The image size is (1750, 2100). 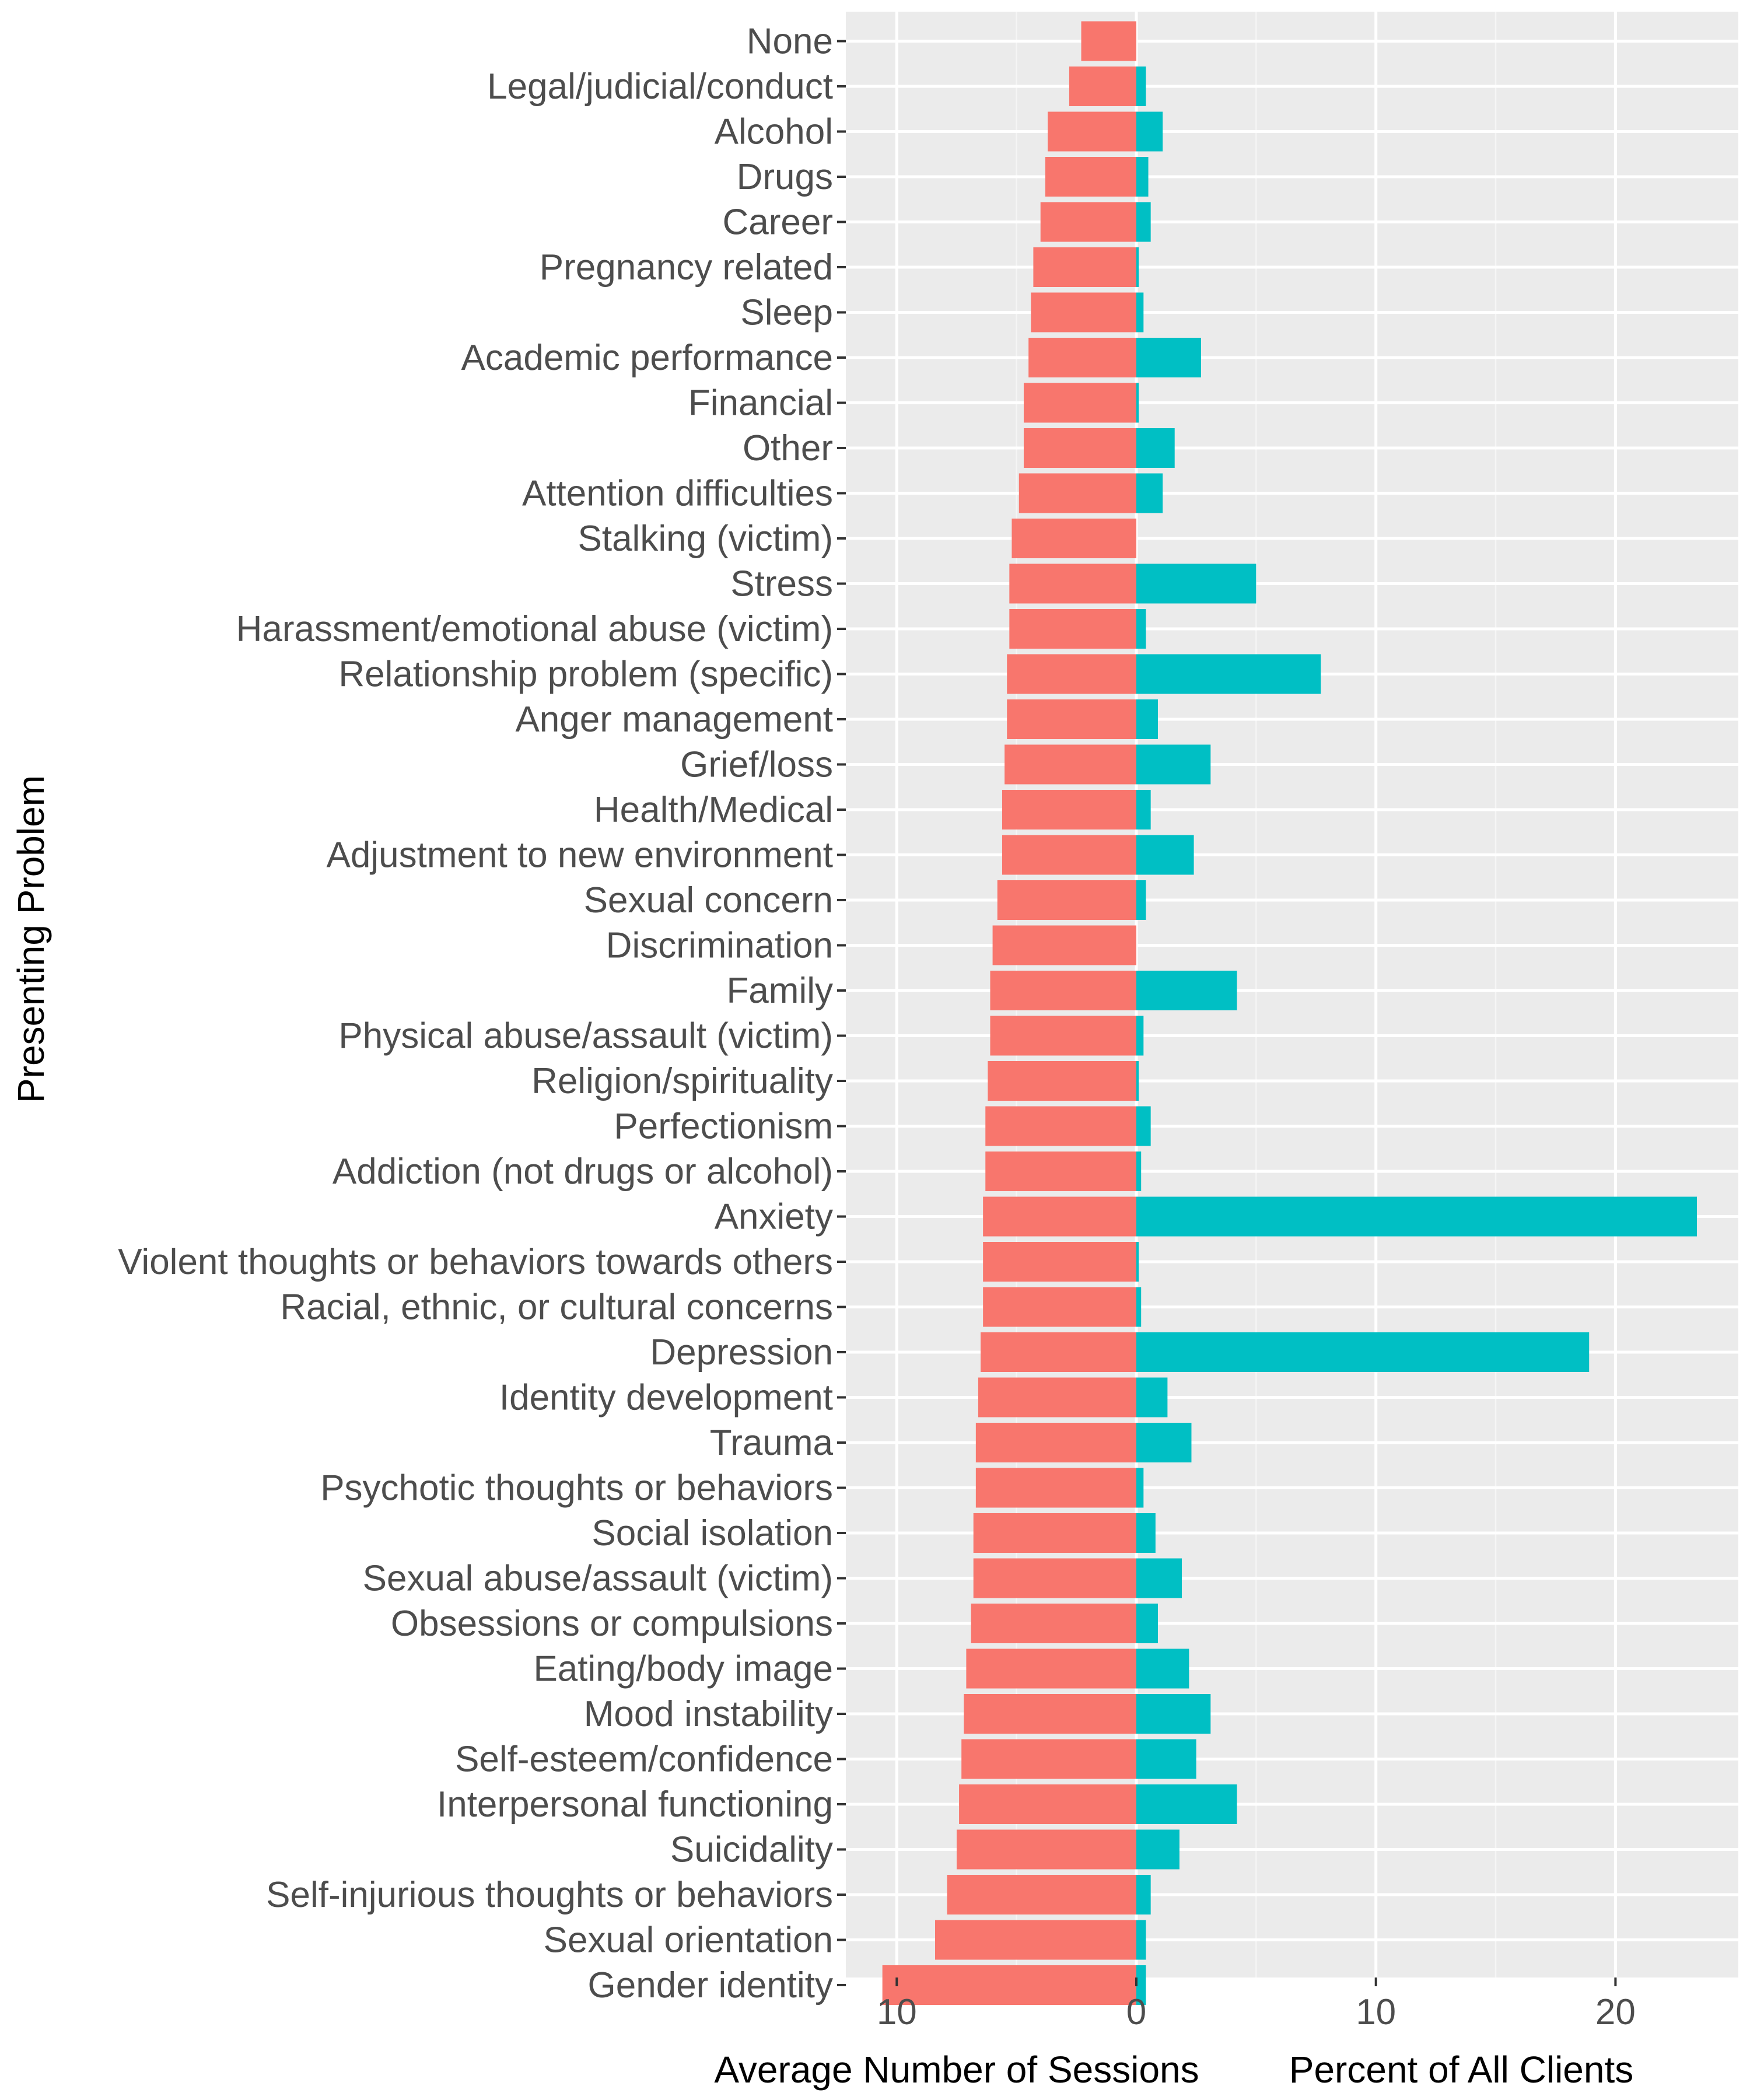 What do you see at coordinates (612, 1624) in the screenshot?
I see `category-label: Obsessions or compulsions` at bounding box center [612, 1624].